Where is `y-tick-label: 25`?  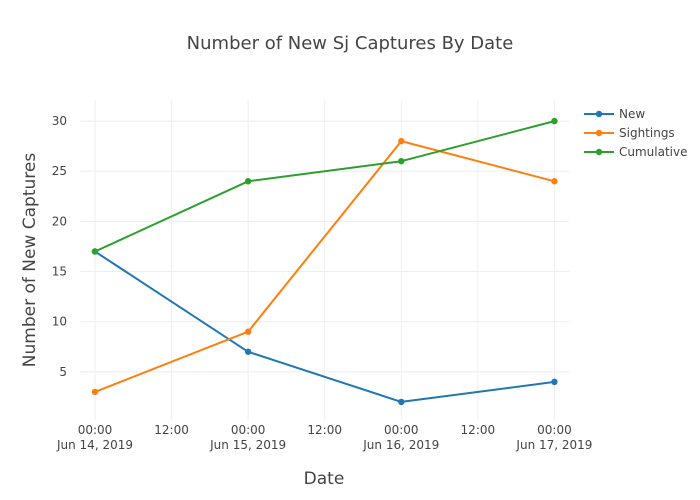 y-tick-label: 25 is located at coordinates (59, 171).